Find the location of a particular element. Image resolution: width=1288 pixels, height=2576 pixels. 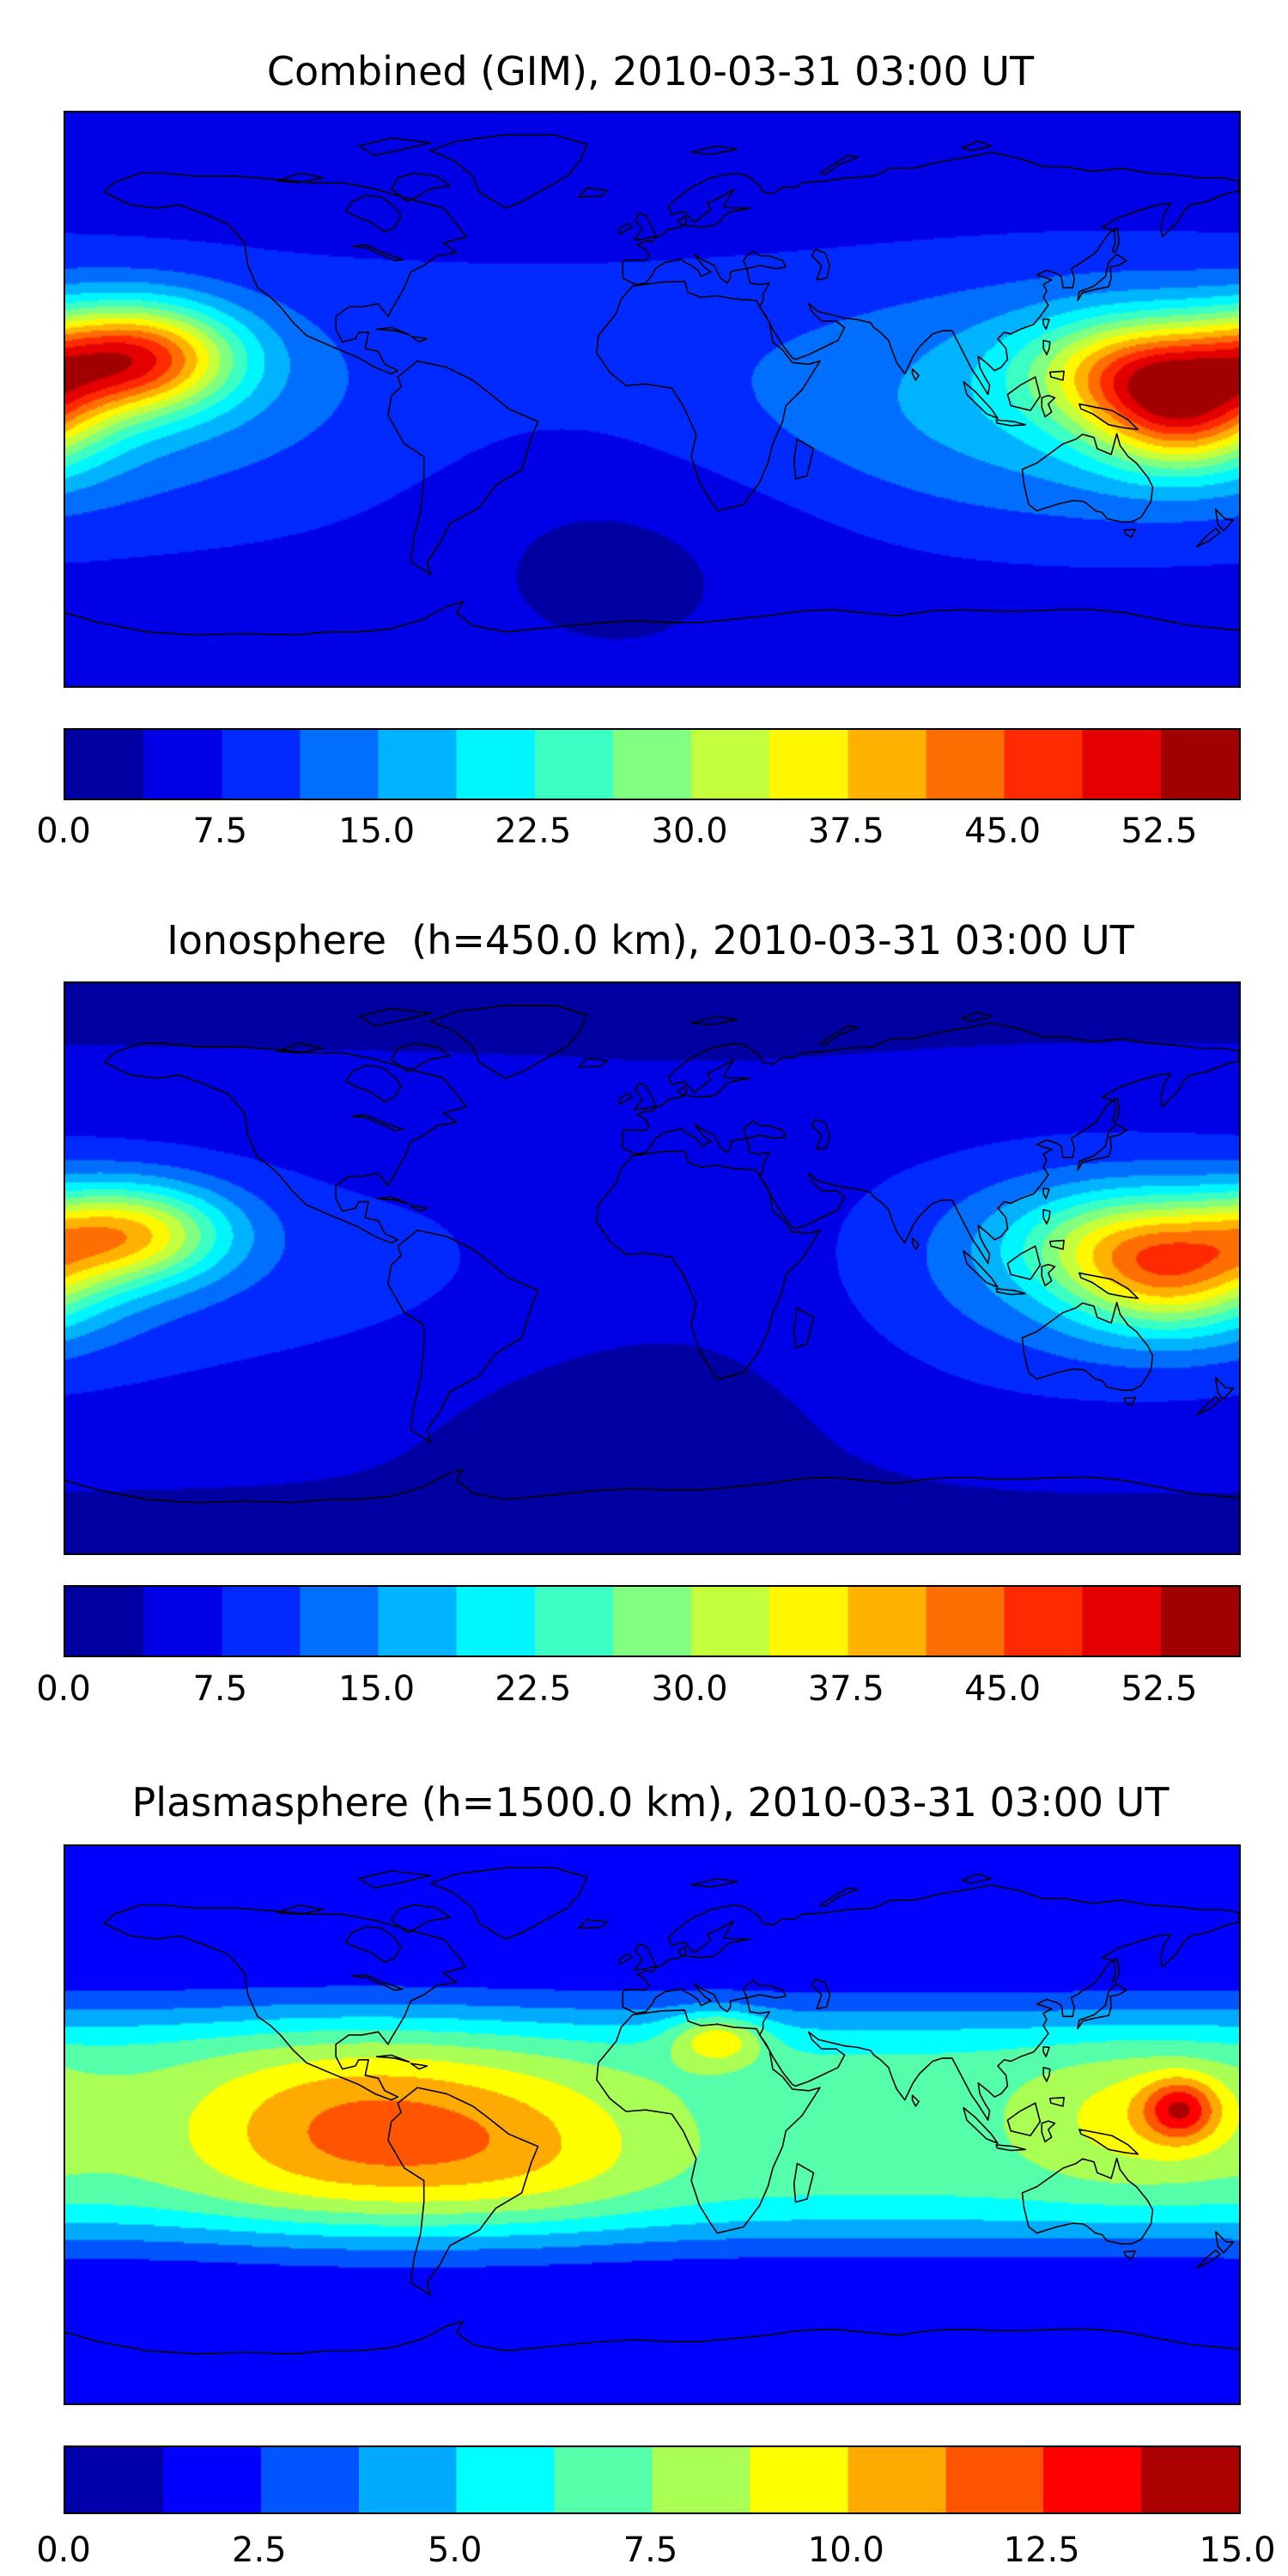

colorbar-ticks-ionosphere: 0.0 7.5 15.0 22.5 30.0 37.5 45.0 52.5 is located at coordinates (636, 1692).